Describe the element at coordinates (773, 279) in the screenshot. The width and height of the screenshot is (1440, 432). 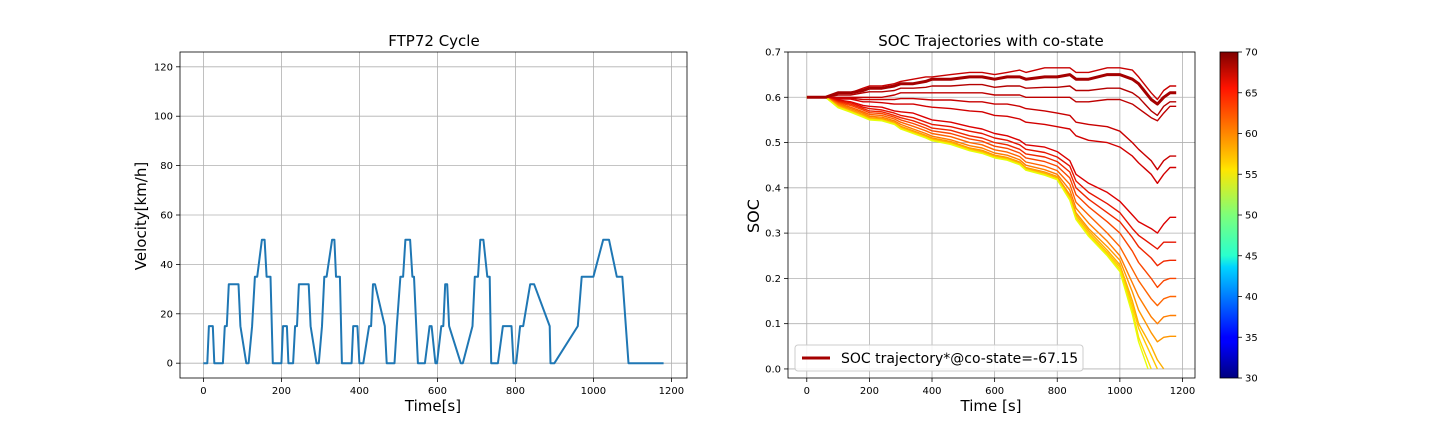
I see `y-tick-label: 0.2` at that location.